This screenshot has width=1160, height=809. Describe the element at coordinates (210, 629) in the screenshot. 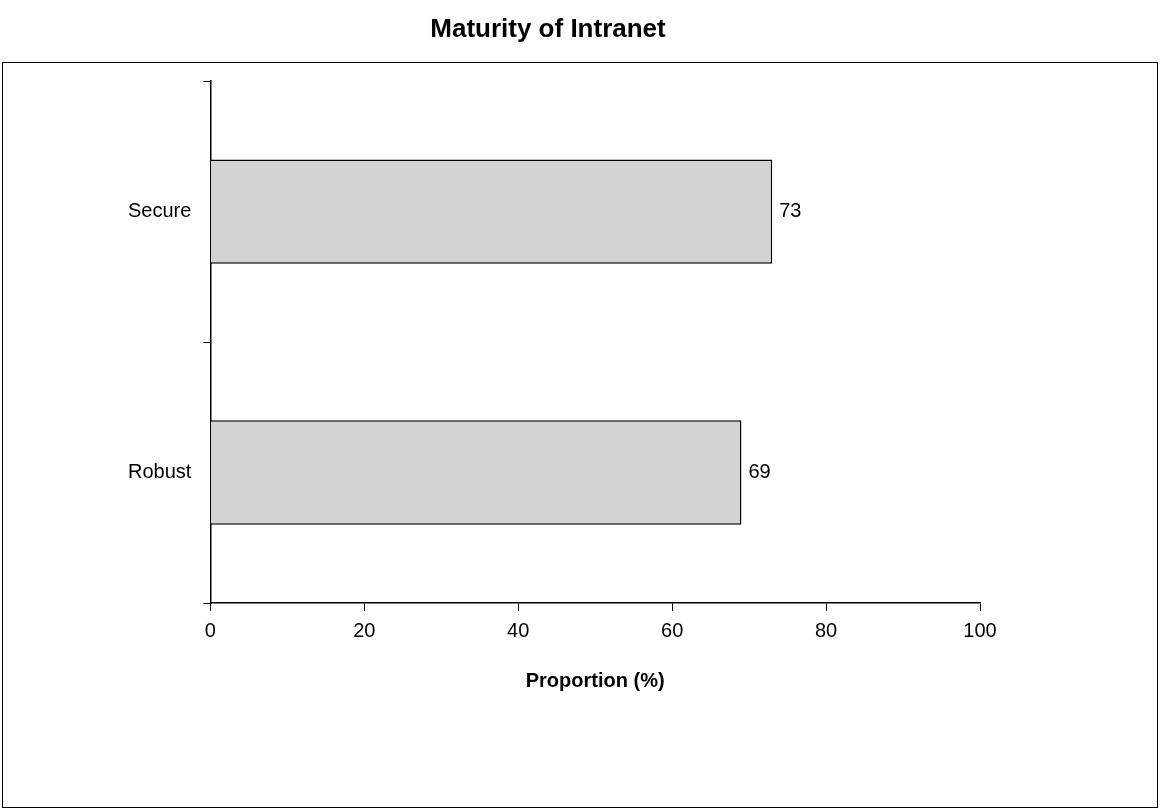

I see `x-tick-label: 0` at that location.